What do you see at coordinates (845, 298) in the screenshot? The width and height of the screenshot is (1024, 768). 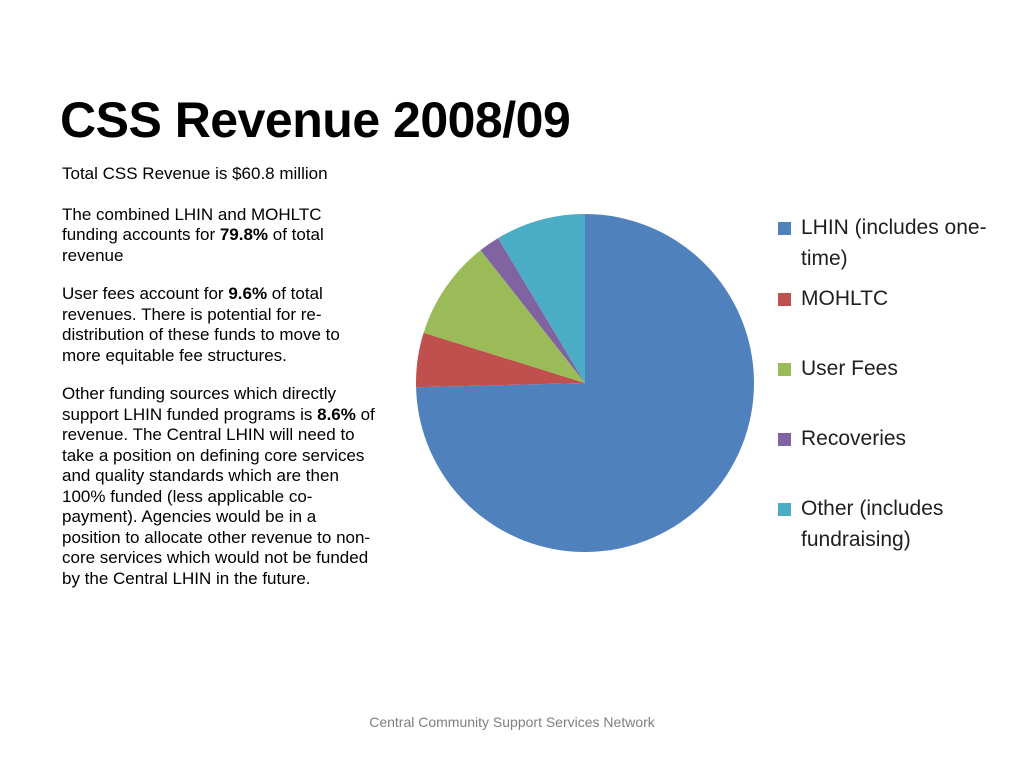 I see `legend-label: MOHLTC` at bounding box center [845, 298].